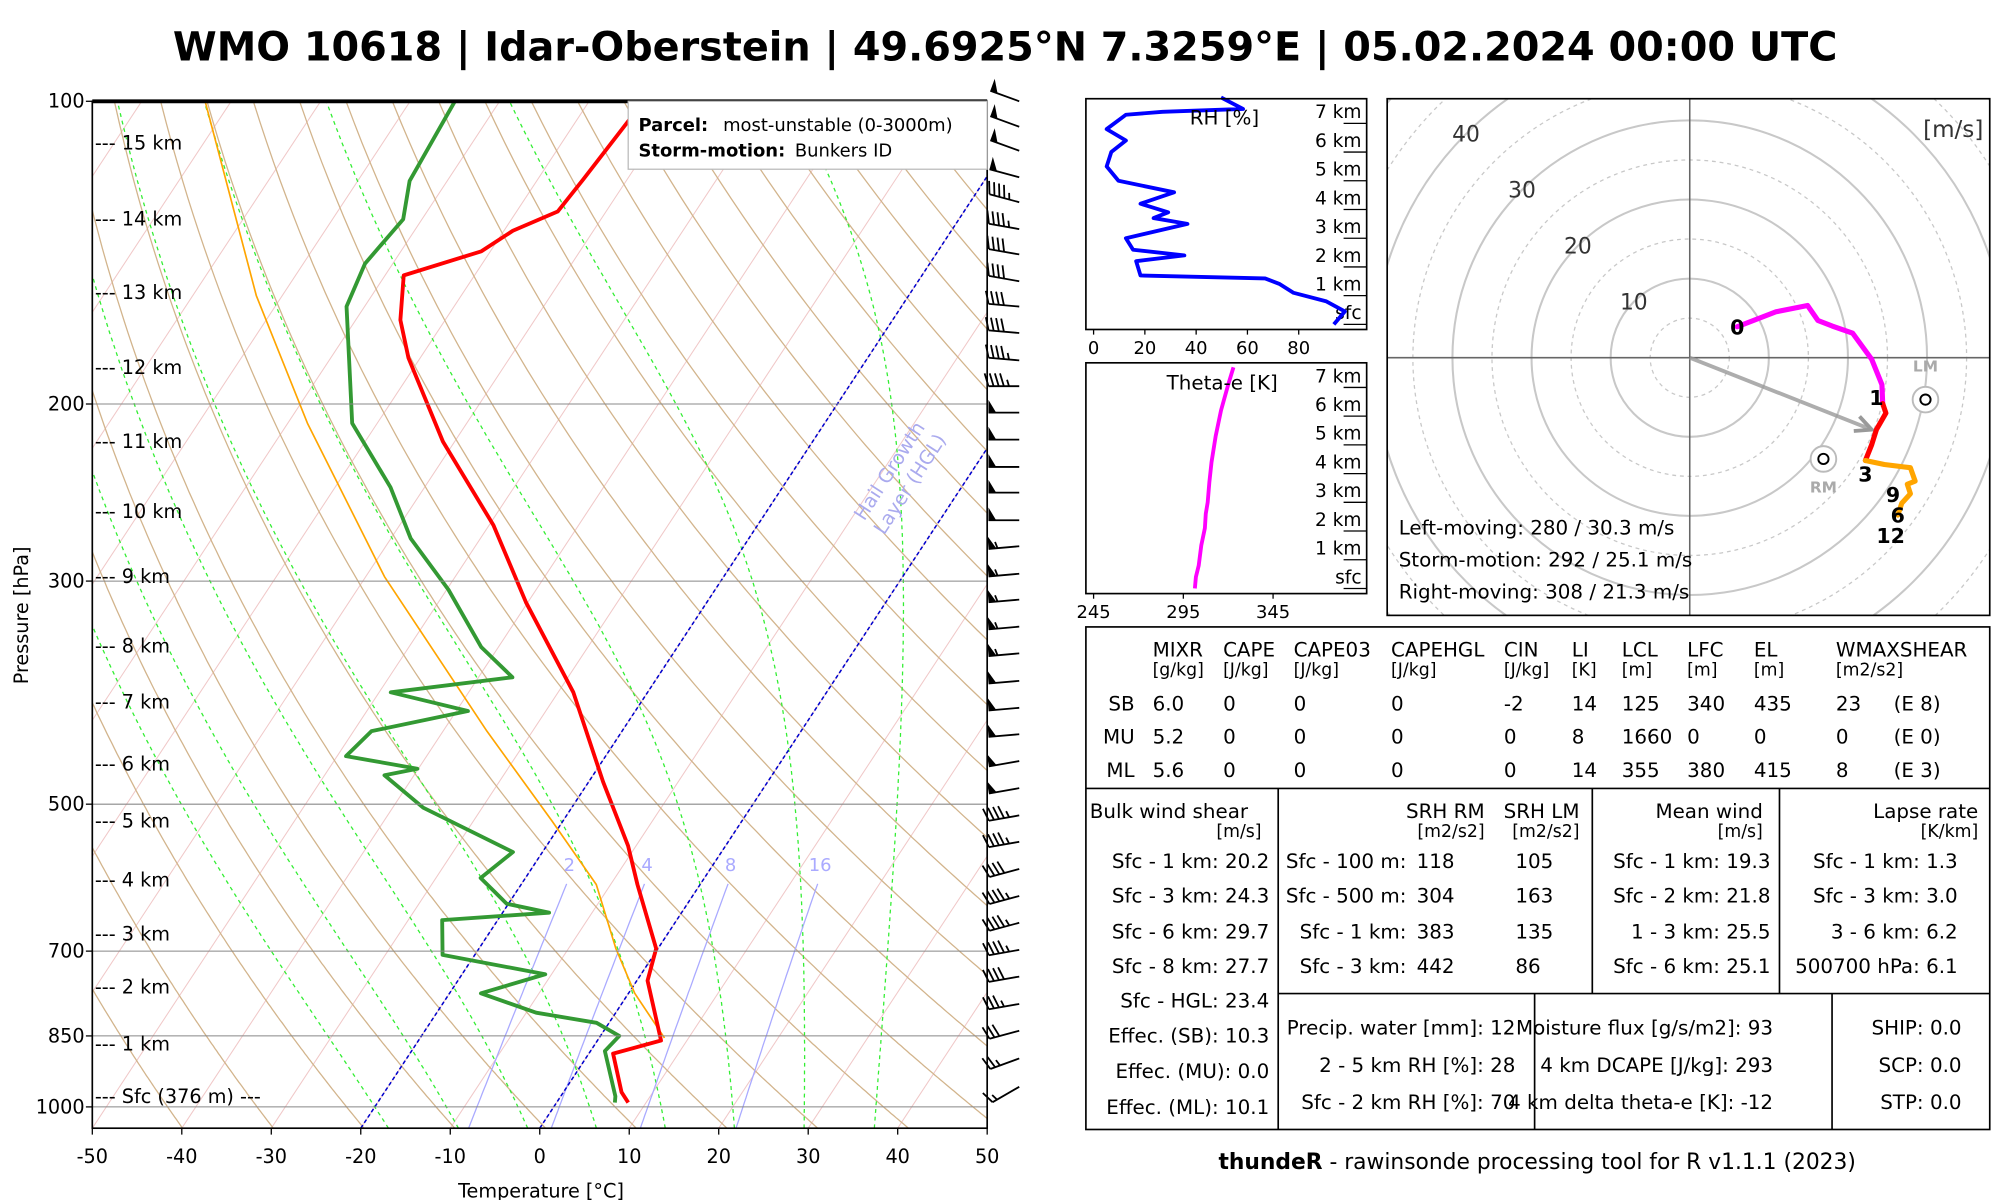 The image size is (2000, 1200). What do you see at coordinates (1385, 1028) in the screenshot?
I see `row-label: Precip. water [mm]:` at bounding box center [1385, 1028].